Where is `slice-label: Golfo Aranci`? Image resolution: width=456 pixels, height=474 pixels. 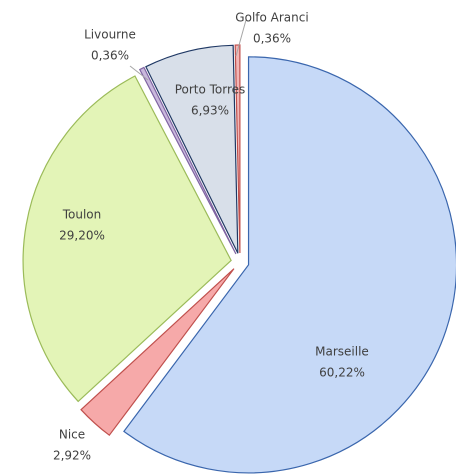 slice-label: Golfo Aranci is located at coordinates (271, 18).